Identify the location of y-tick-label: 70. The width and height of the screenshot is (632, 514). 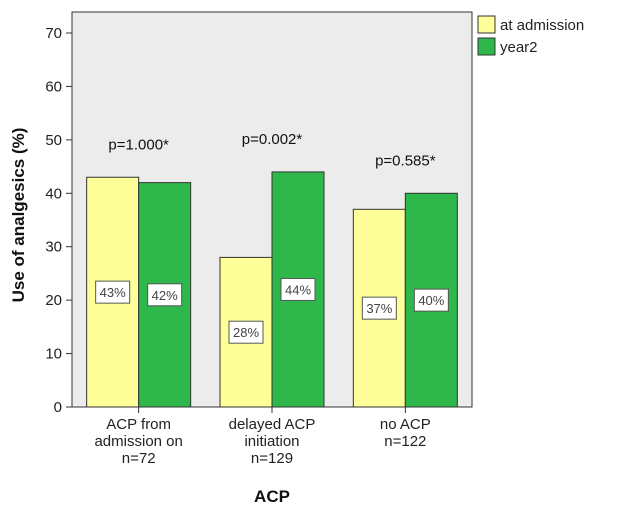
(53, 33).